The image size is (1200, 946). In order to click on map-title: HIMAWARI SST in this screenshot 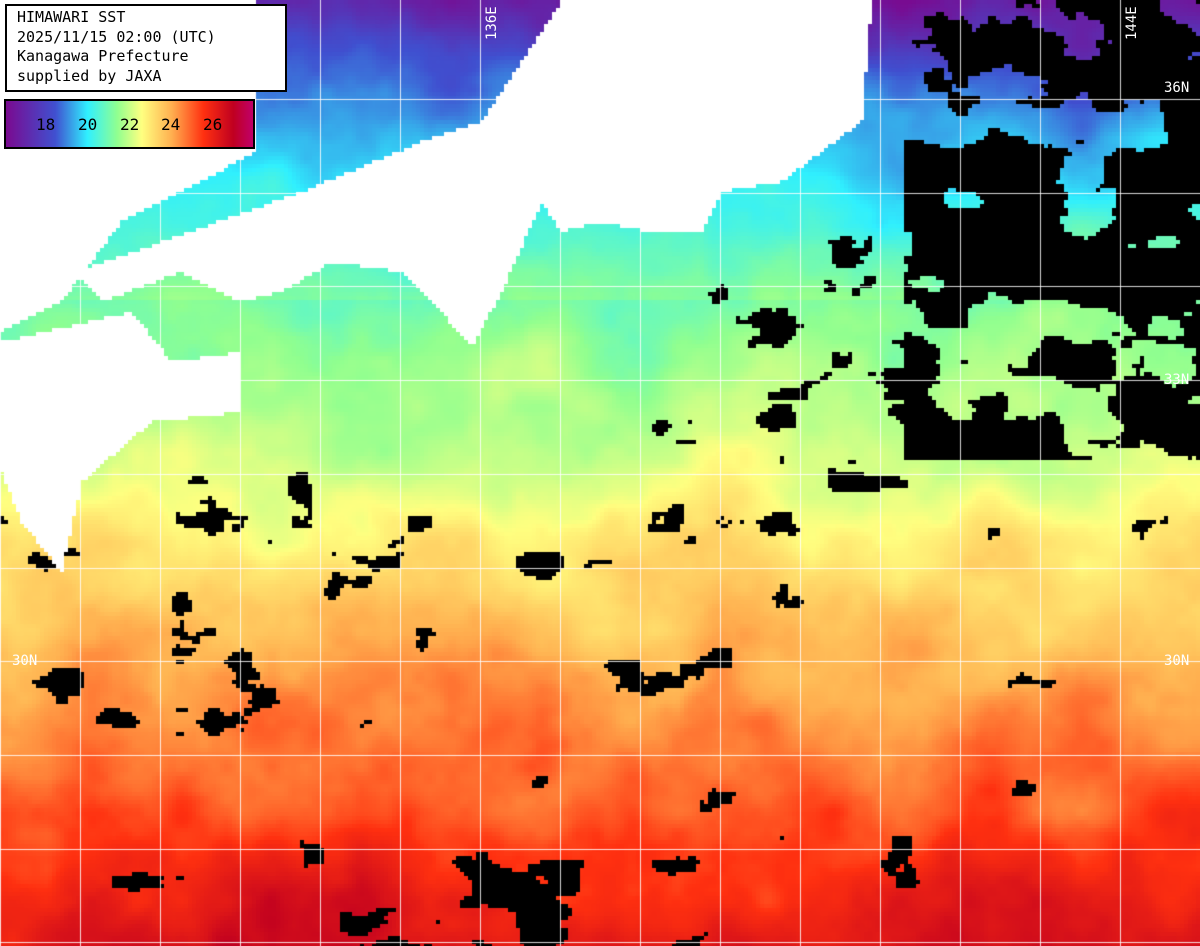, I will do `click(71, 17)`.